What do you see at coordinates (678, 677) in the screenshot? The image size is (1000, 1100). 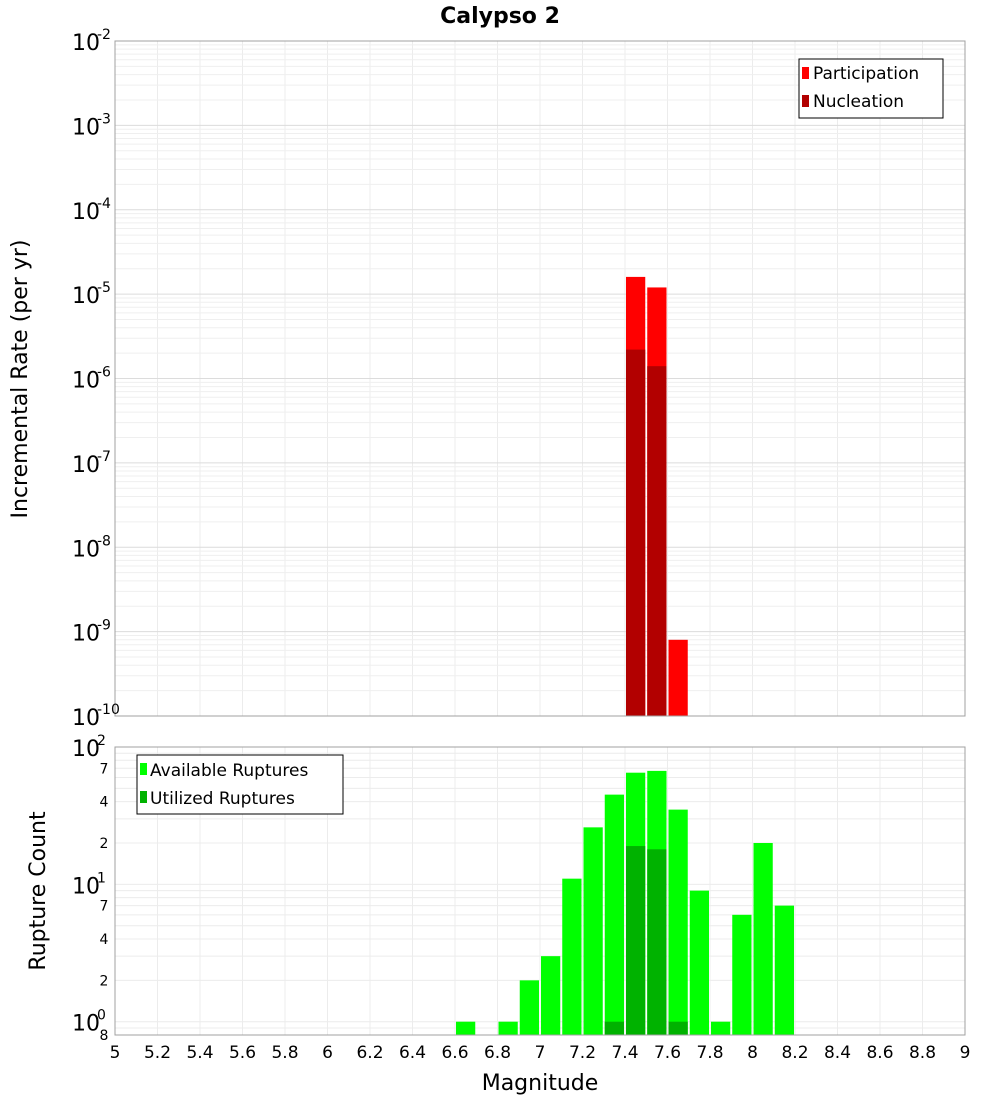 I see `bar-participation` at bounding box center [678, 677].